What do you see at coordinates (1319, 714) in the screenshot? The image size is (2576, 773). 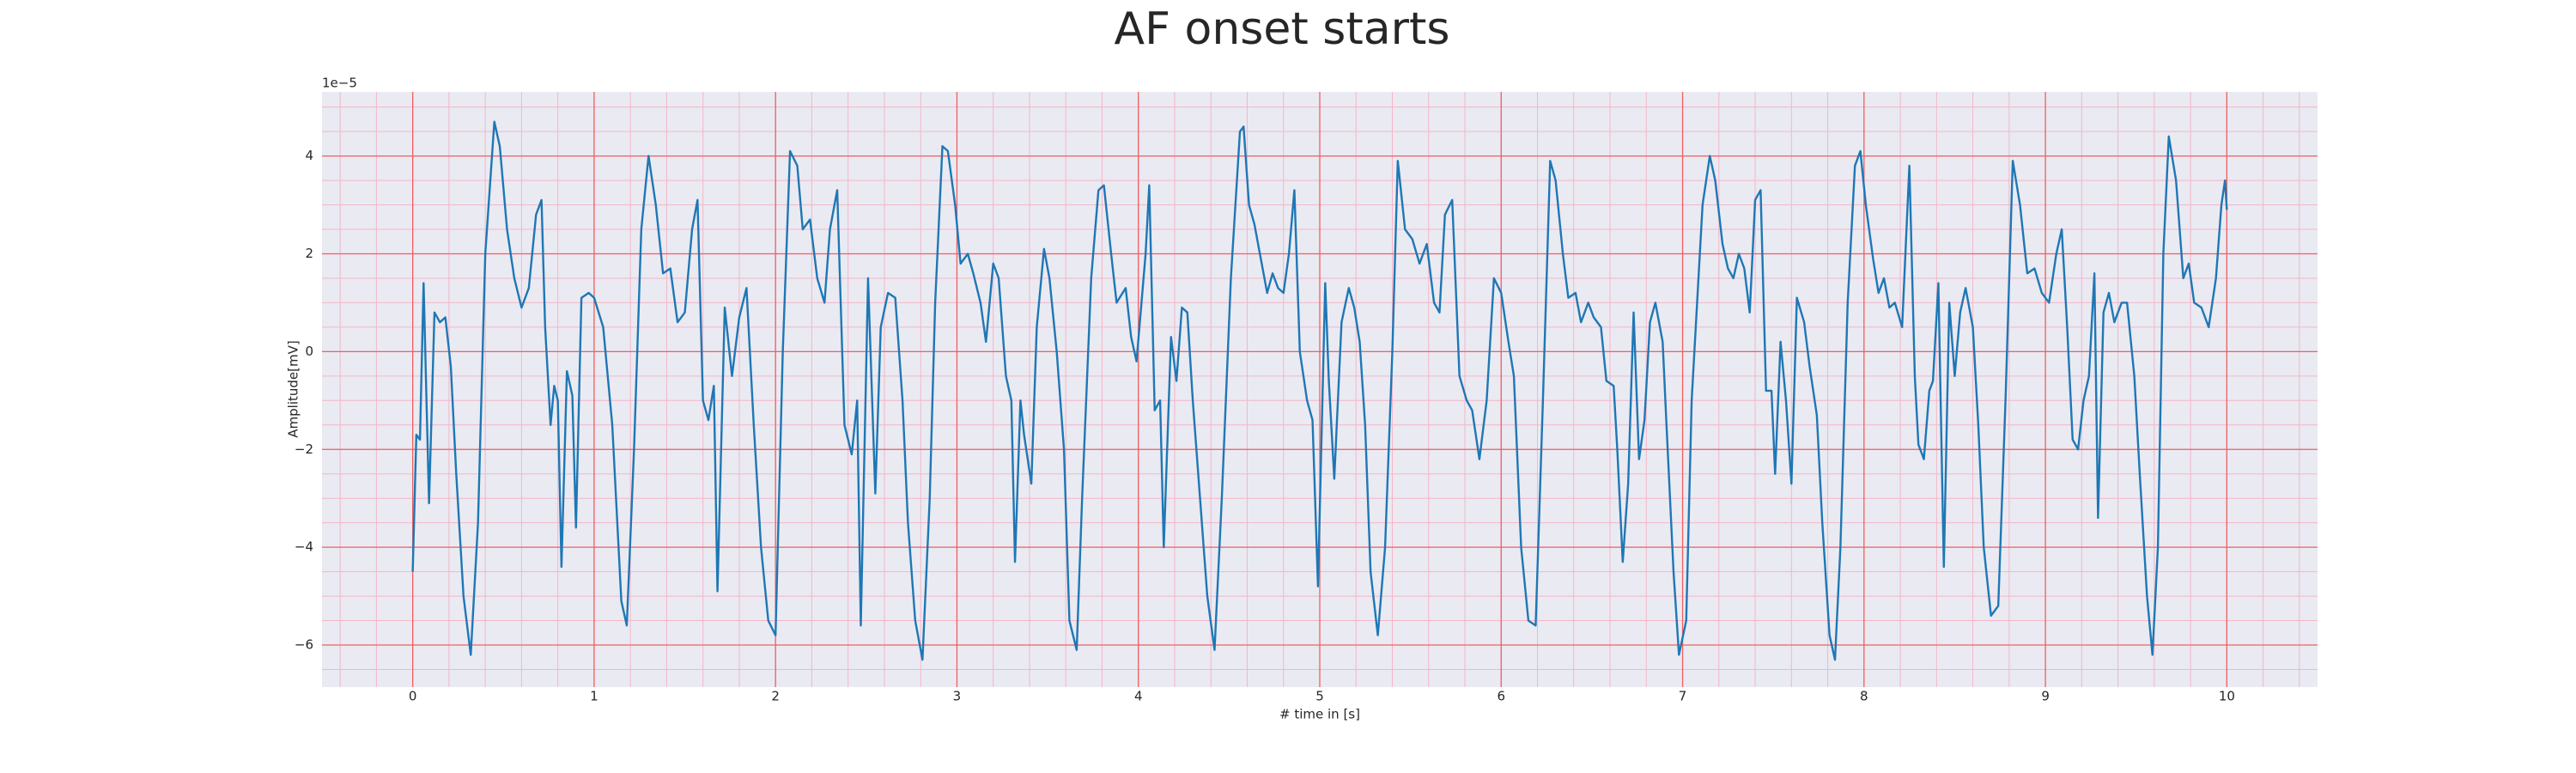 I see `x-axis-label: # time in [s]` at bounding box center [1319, 714].